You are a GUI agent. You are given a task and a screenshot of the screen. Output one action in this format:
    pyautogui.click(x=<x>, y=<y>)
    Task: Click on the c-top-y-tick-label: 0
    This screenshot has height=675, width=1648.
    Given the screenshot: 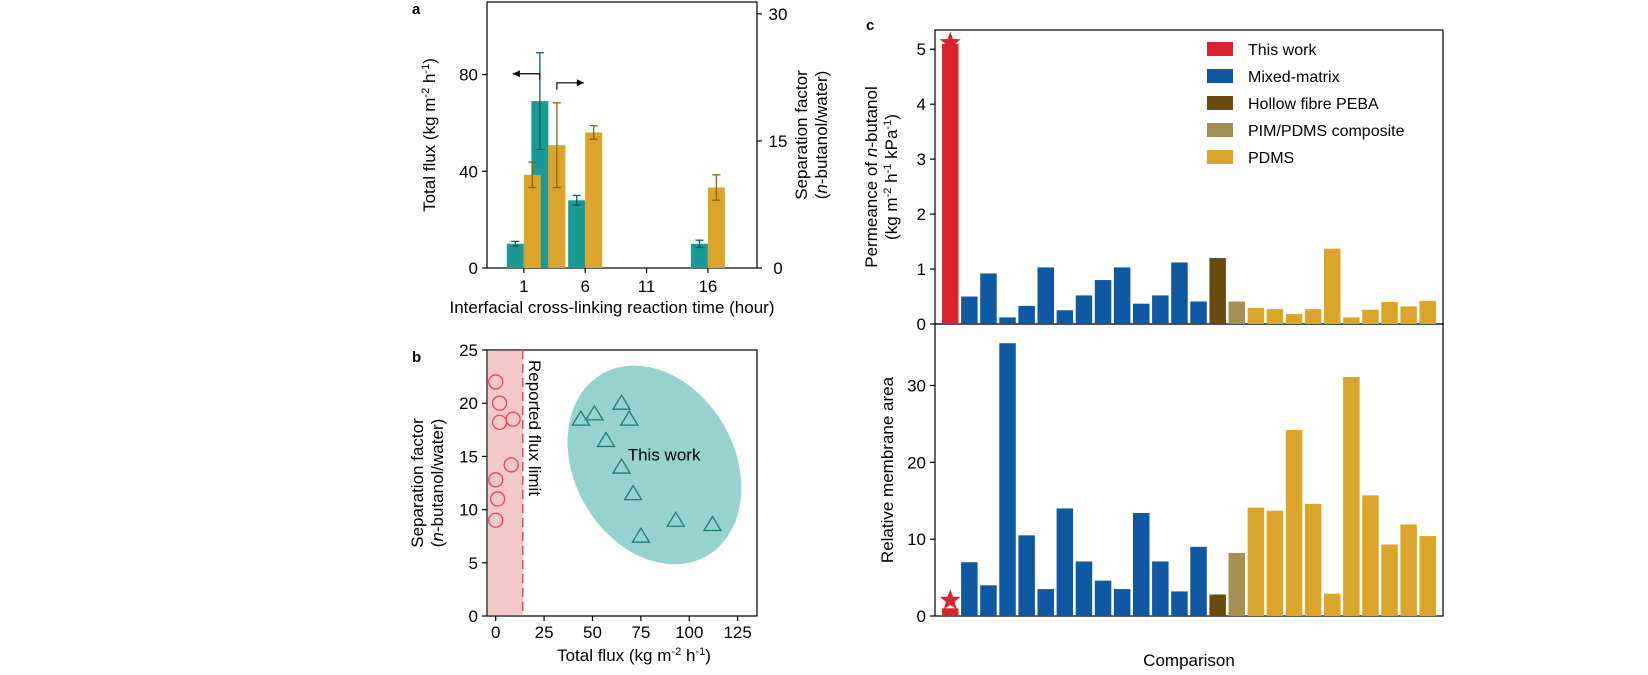 What is the action you would take?
    pyautogui.click(x=921, y=324)
    